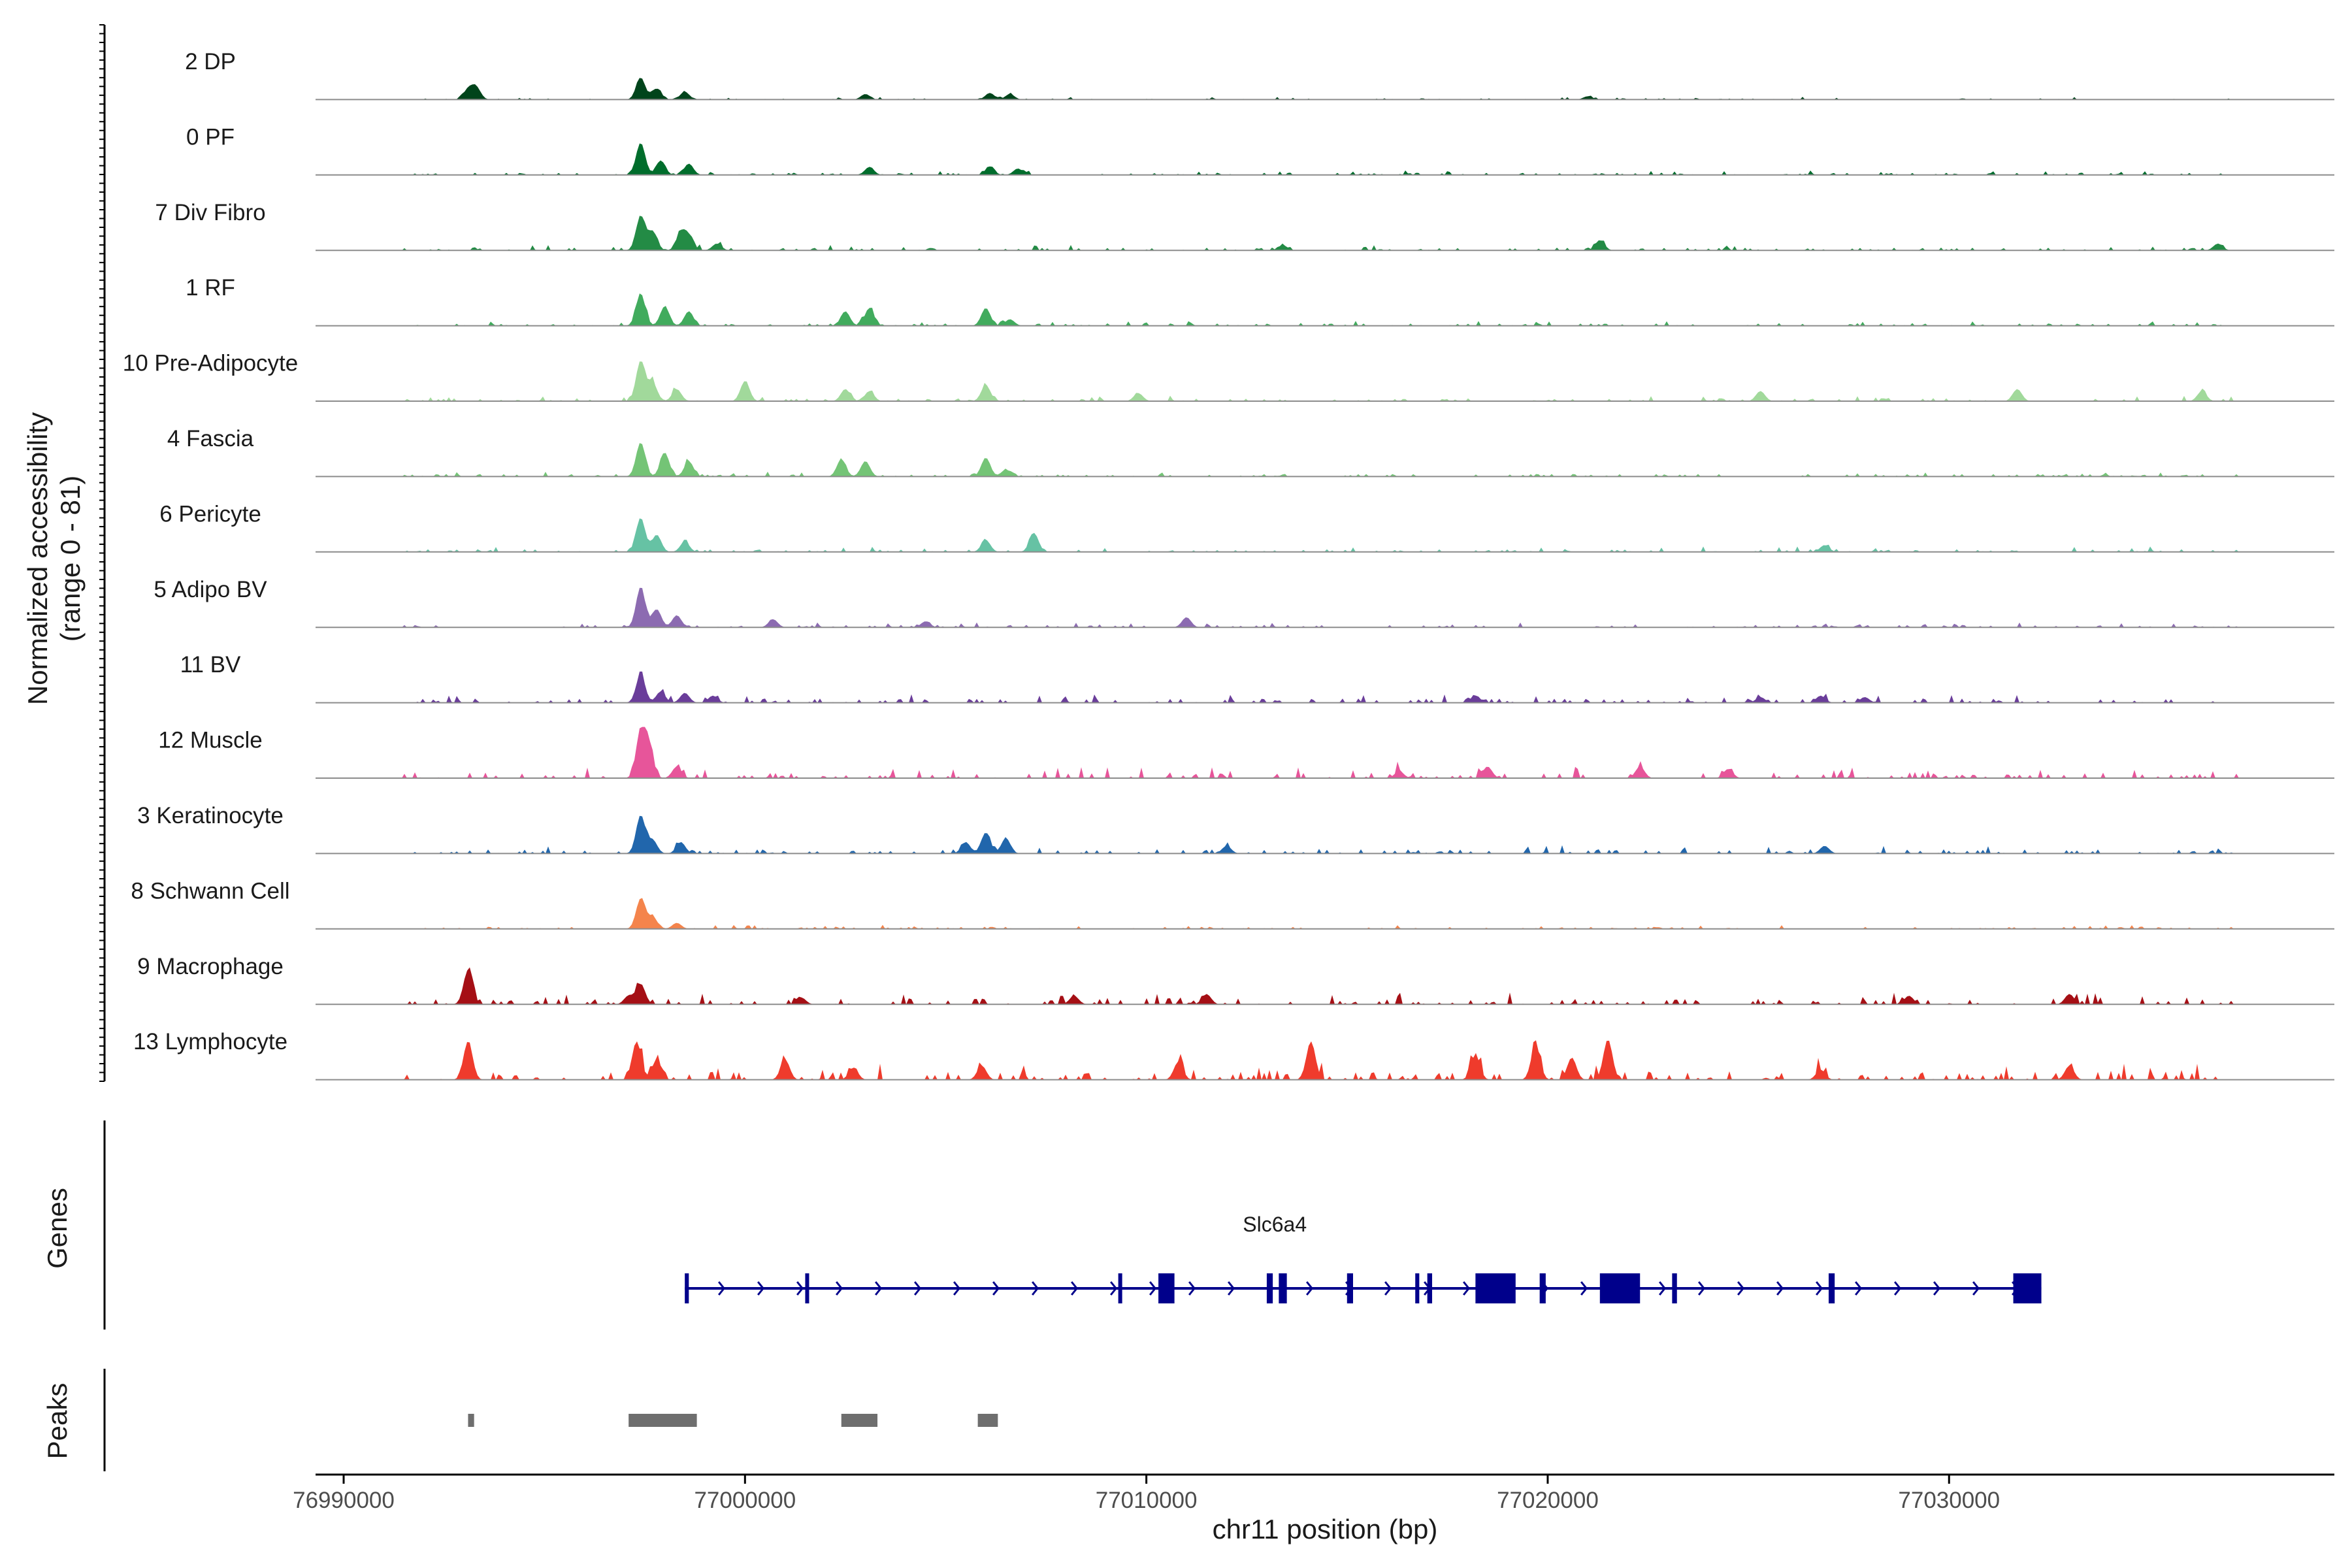  I want to click on genes-panel-label: Genes, so click(57, 1228).